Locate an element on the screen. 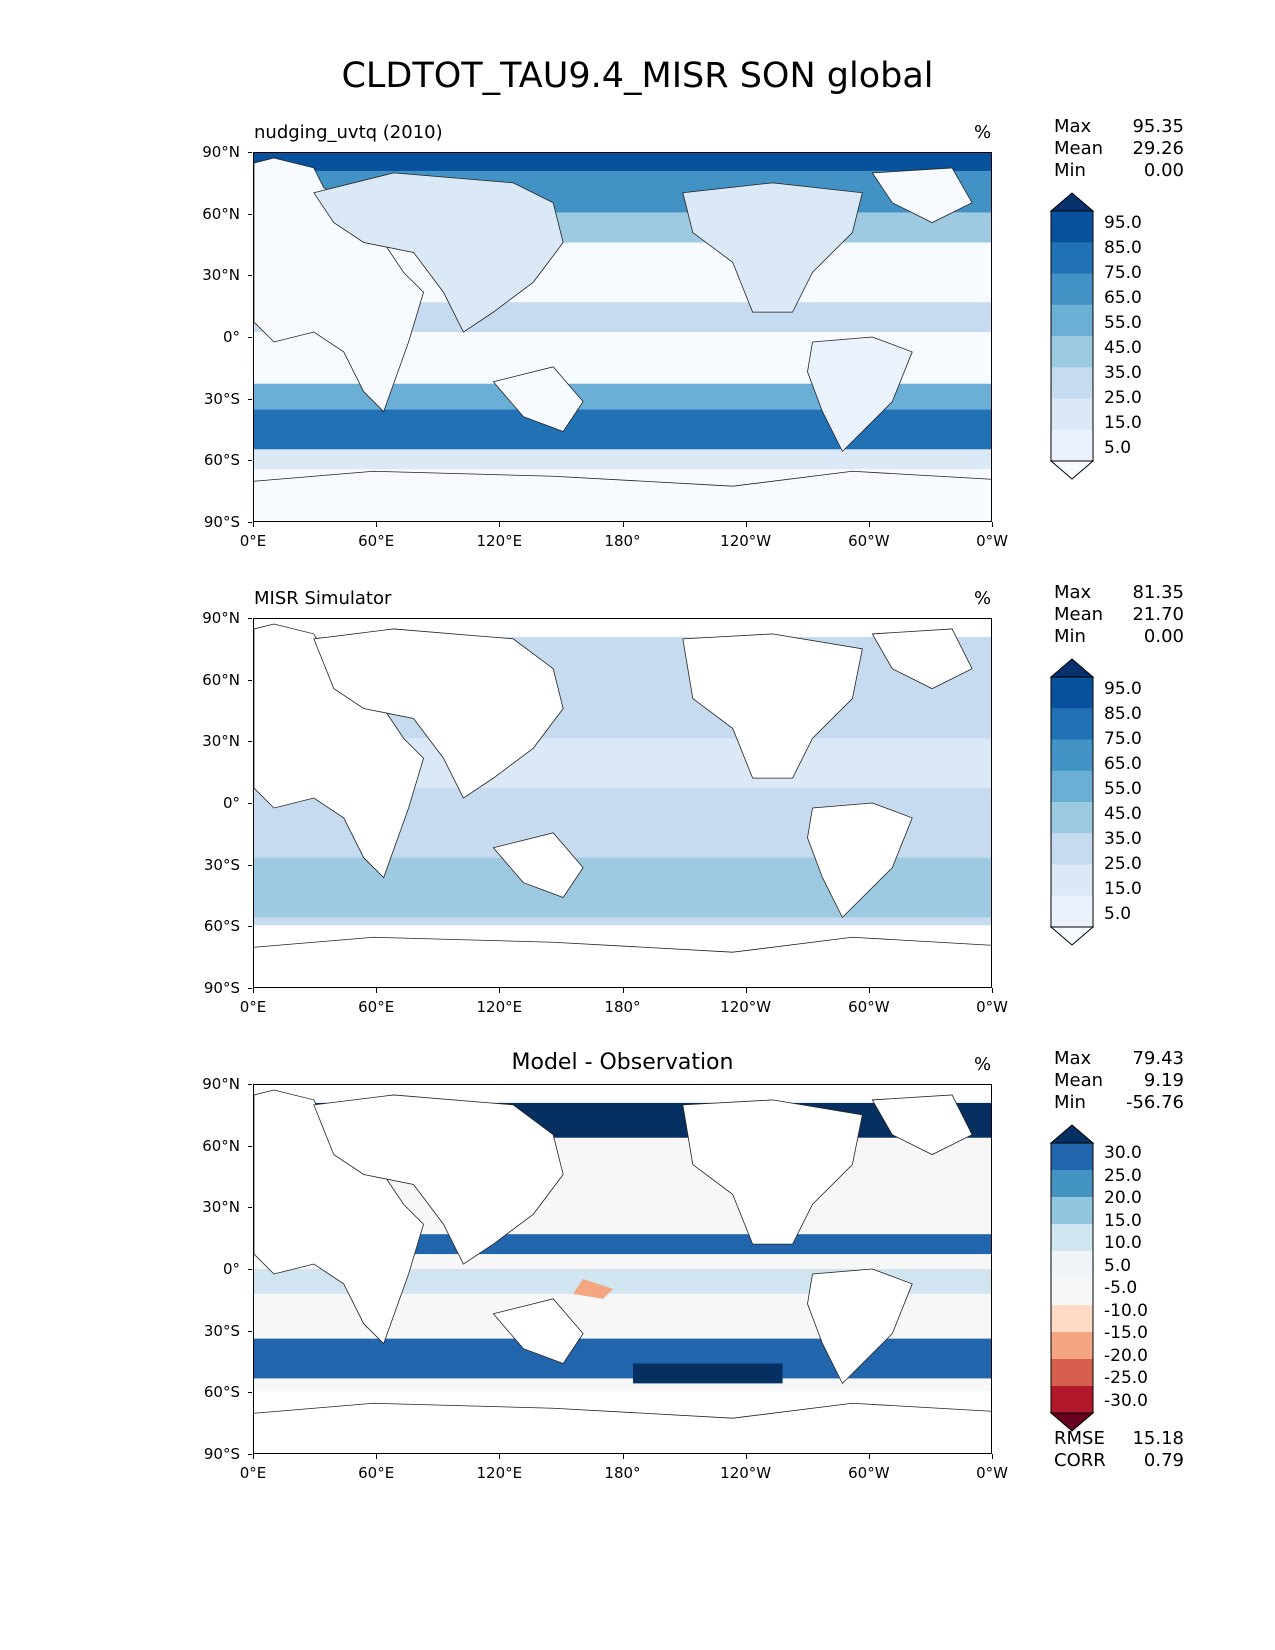 The image size is (1275, 1650). map-field-observation is located at coordinates (622, 803).